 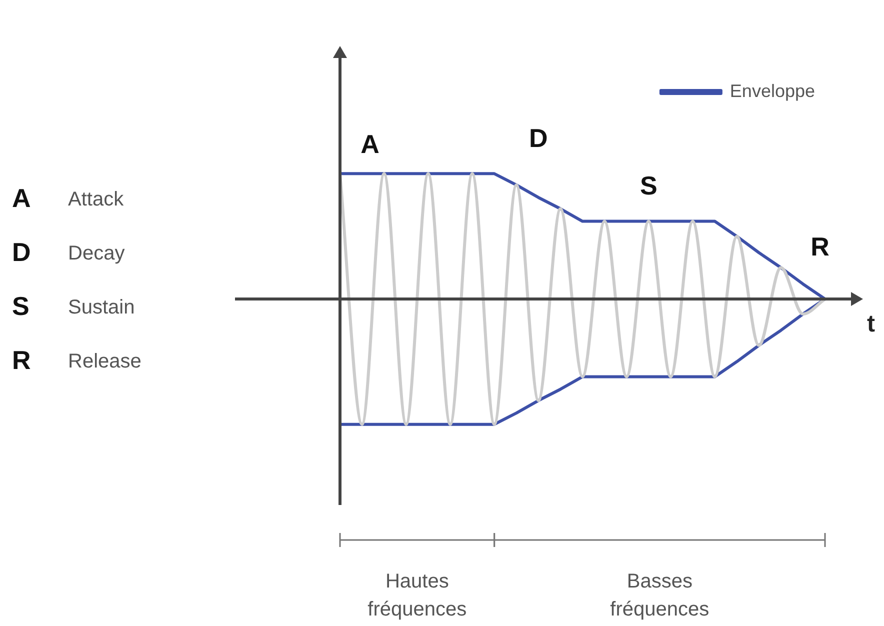 What do you see at coordinates (649, 185) in the screenshot?
I see `annotation: S` at bounding box center [649, 185].